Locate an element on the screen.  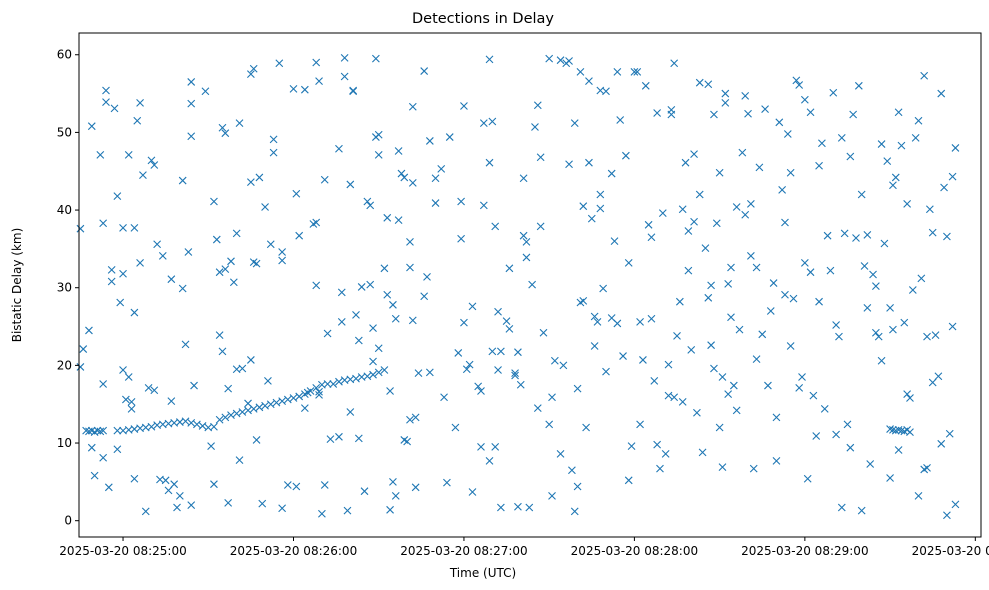
y-tick-label: 20 is located at coordinates (64, 365).